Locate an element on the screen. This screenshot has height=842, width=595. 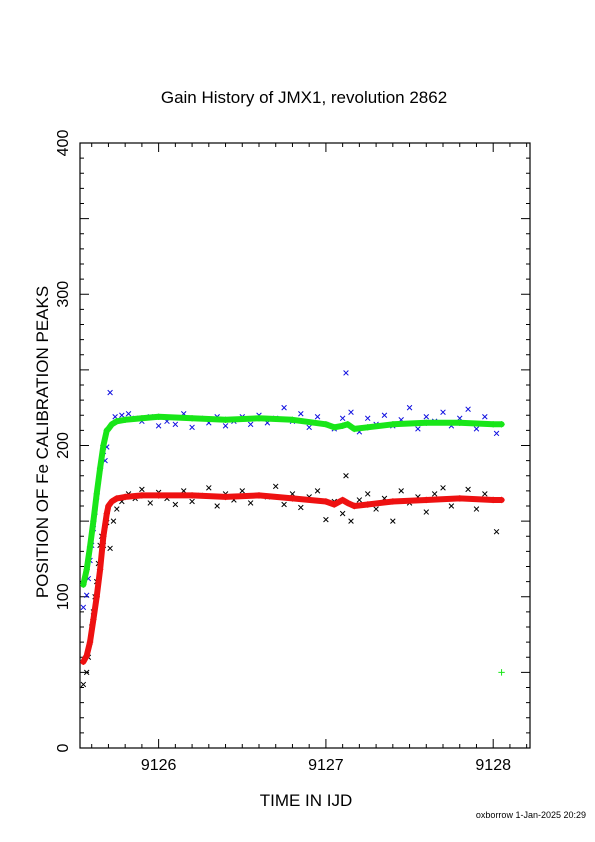
series-2-green is located at coordinates (292, 500).